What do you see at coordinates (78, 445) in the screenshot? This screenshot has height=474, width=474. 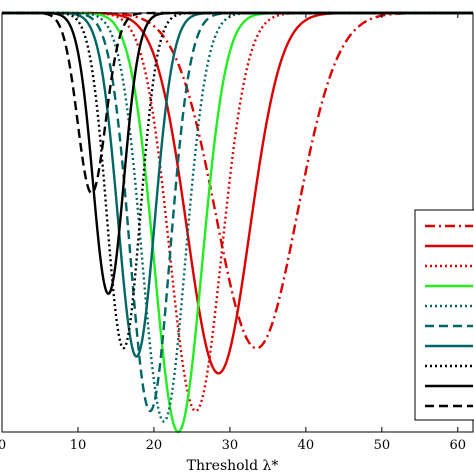 I see `x-tick-label: 10` at bounding box center [78, 445].